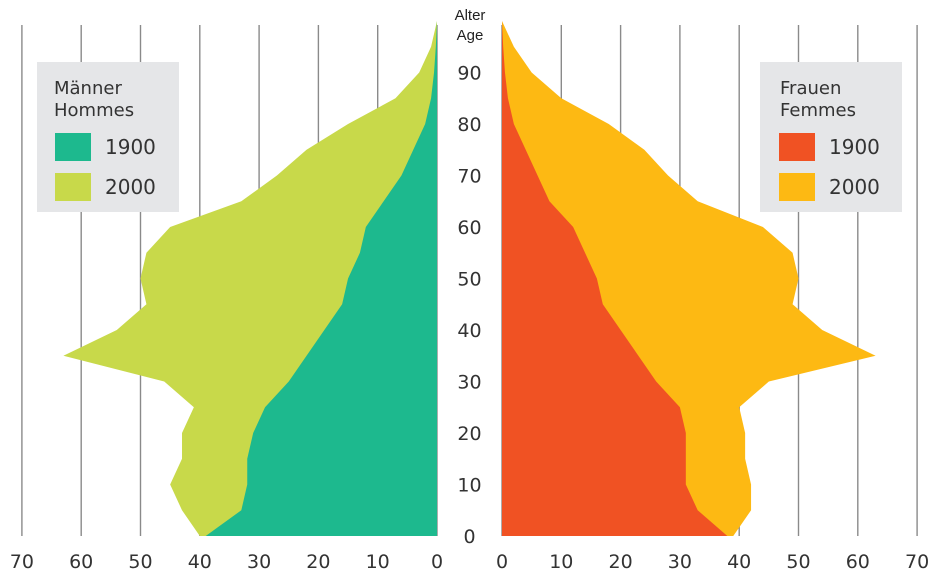 The height and width of the screenshot is (587, 939). What do you see at coordinates (469, 125) in the screenshot?
I see `age-tick-80: 80` at bounding box center [469, 125].